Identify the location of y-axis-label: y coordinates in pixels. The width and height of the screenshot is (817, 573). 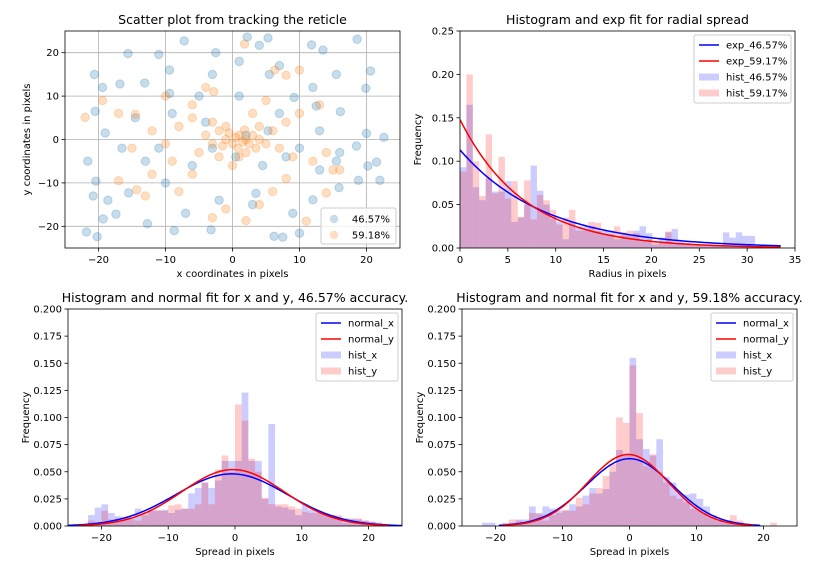
(27, 140).